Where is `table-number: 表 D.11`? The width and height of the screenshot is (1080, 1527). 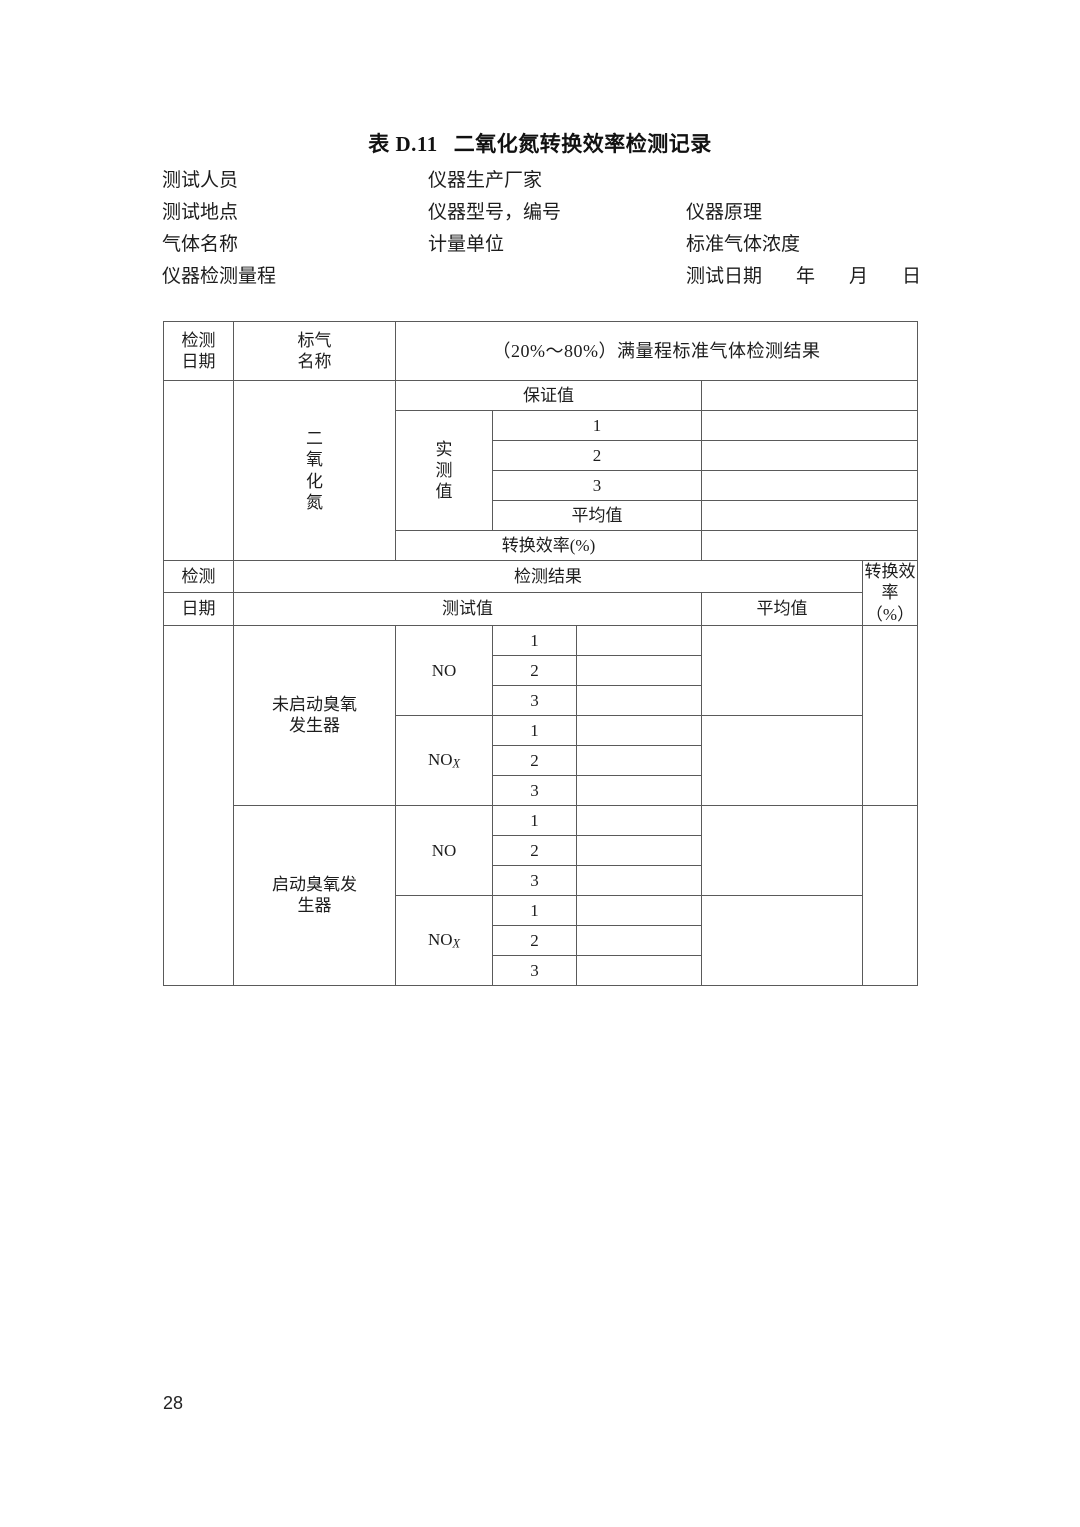
table-number: 表 D.11 is located at coordinates (403, 144).